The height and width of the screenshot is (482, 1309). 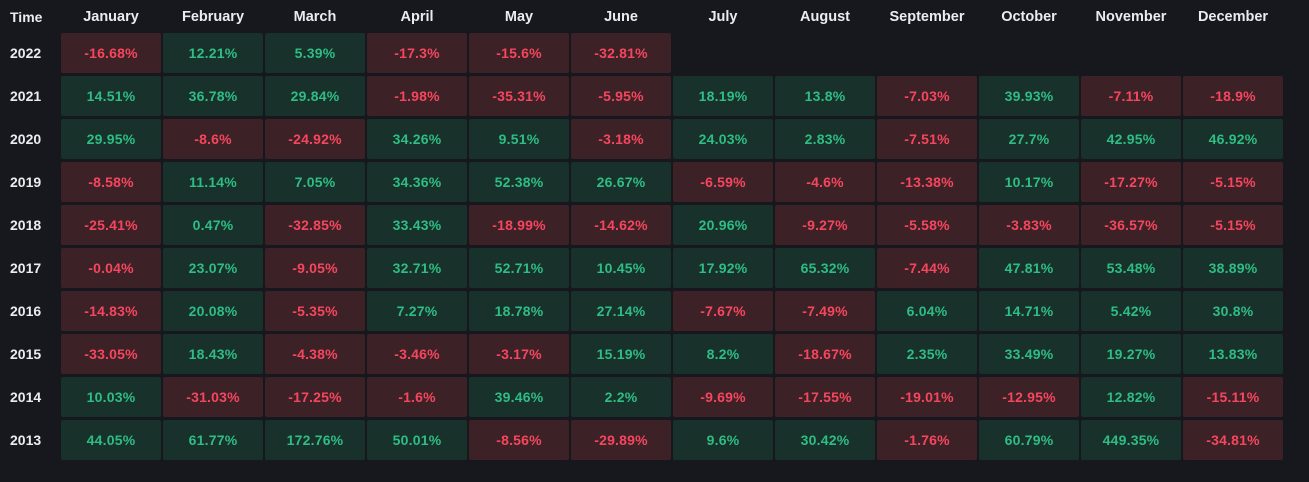 What do you see at coordinates (519, 96) in the screenshot?
I see `negative-return-cell: -35.31%` at bounding box center [519, 96].